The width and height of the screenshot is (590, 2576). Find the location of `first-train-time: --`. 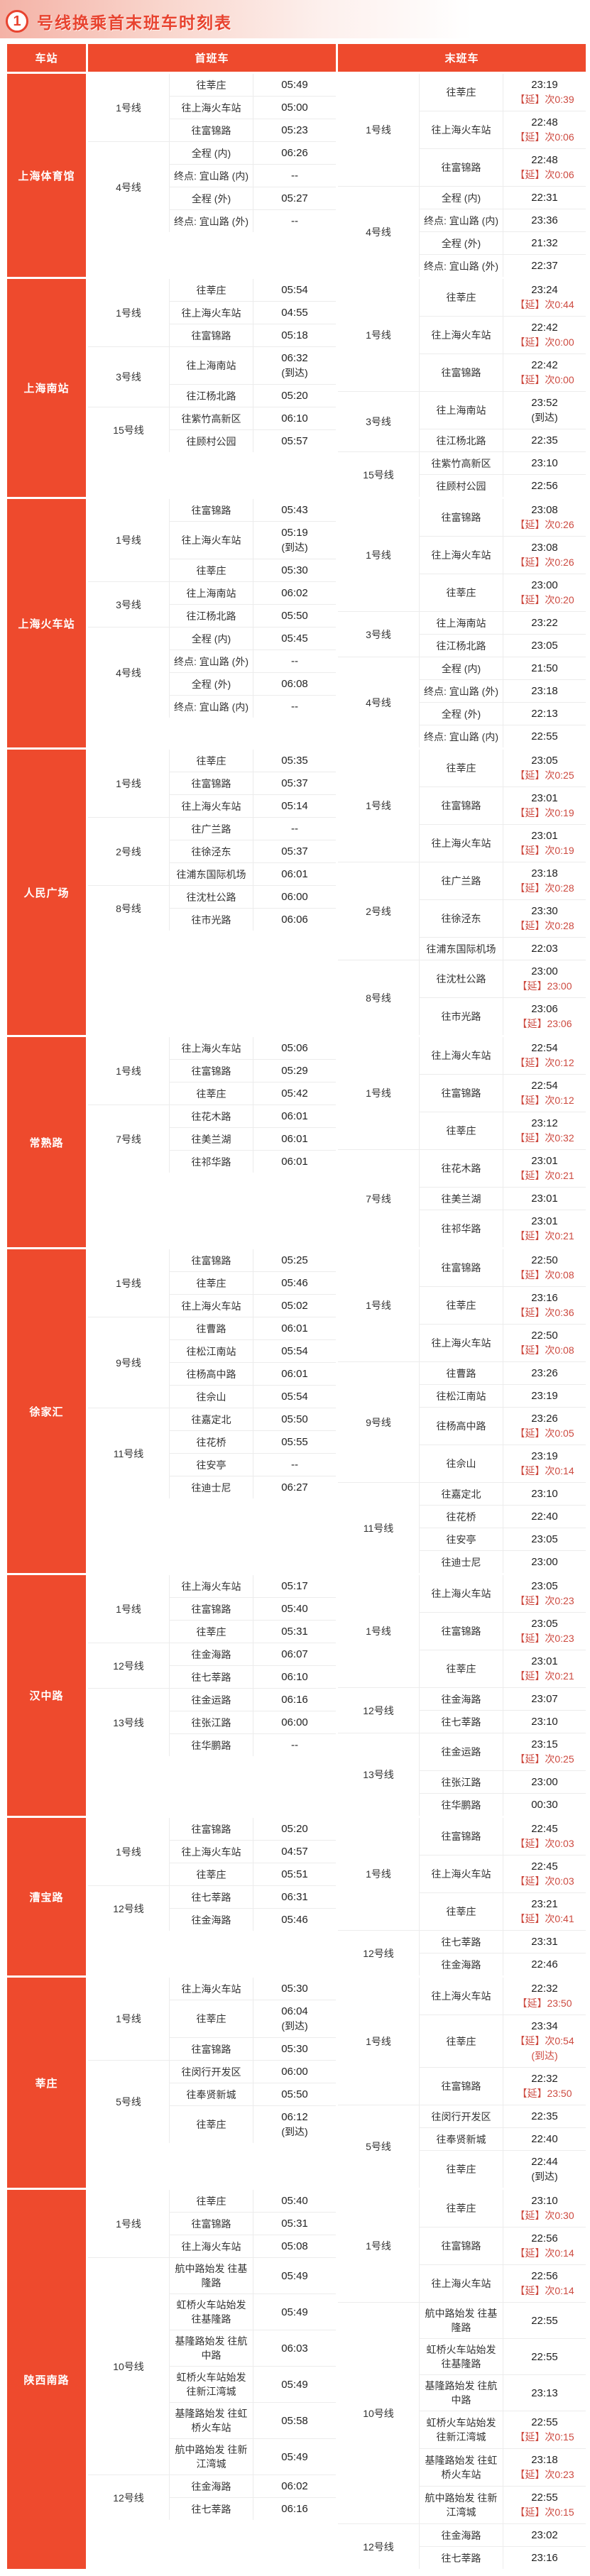

first-train-time: -- is located at coordinates (294, 707).